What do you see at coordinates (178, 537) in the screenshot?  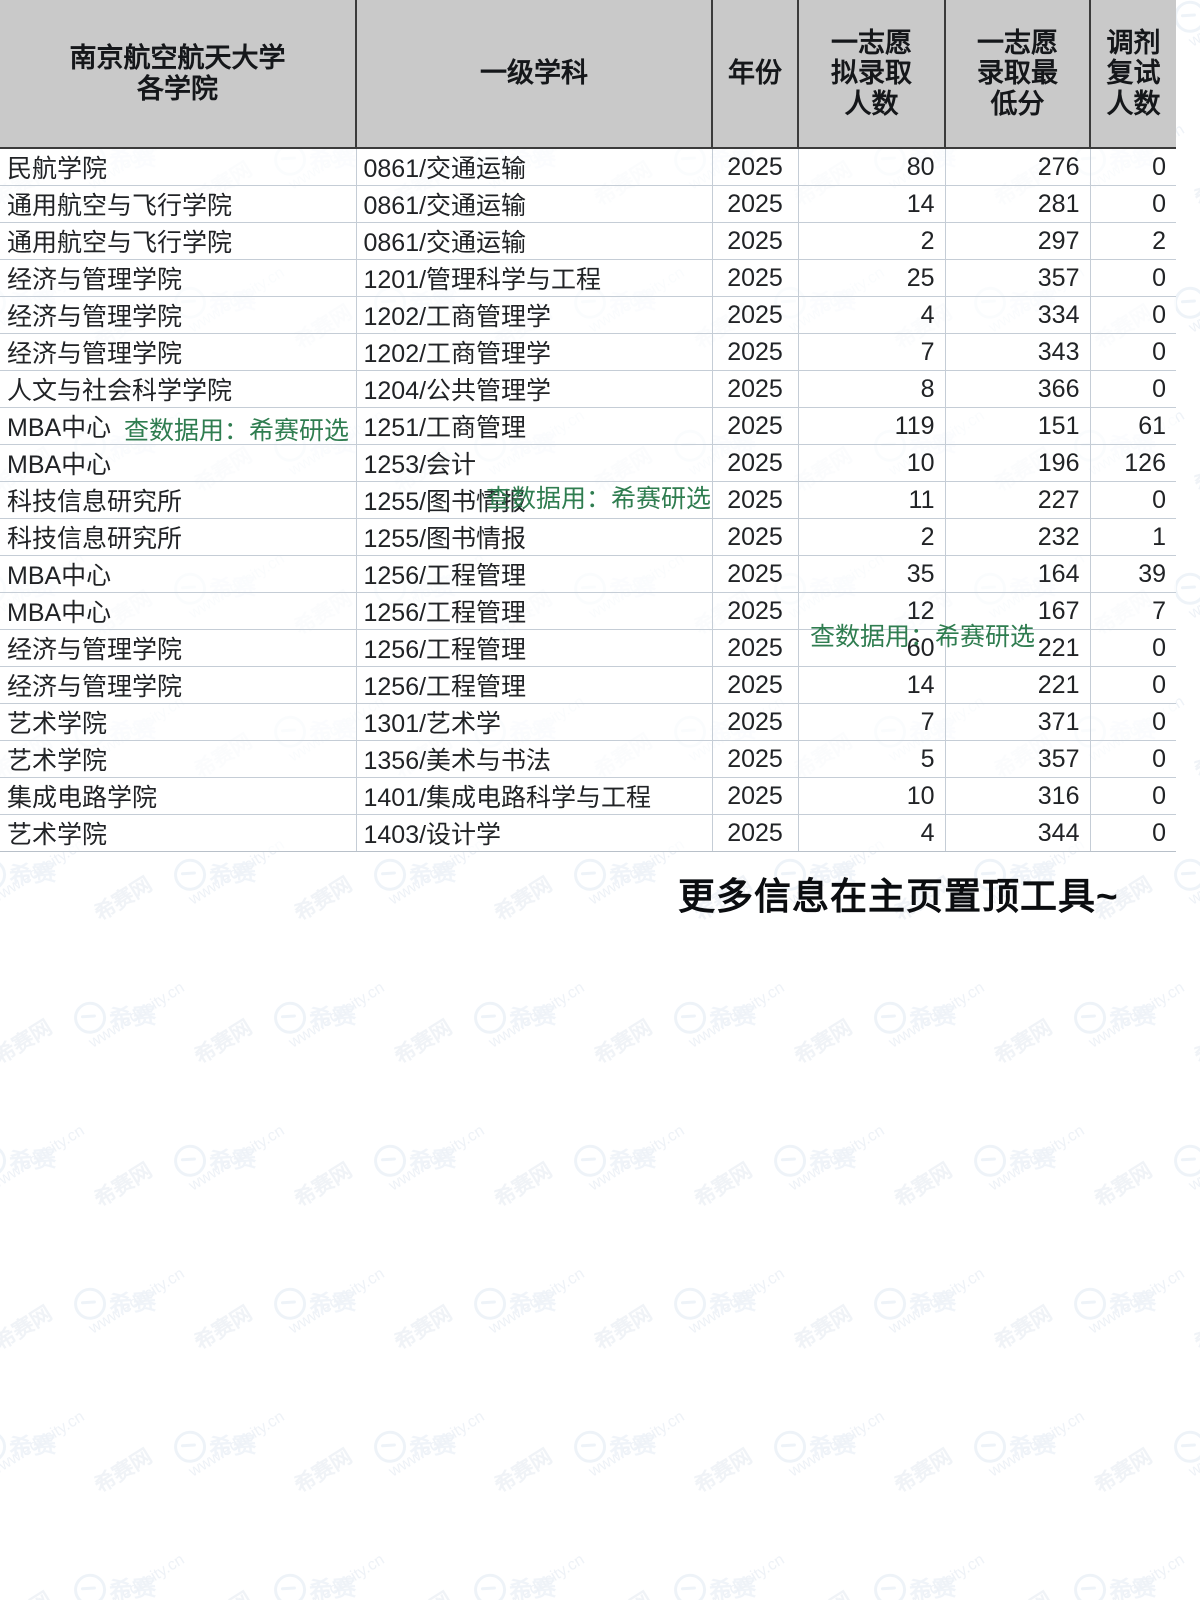 I see `cell-college: 科技信息研究所` at bounding box center [178, 537].